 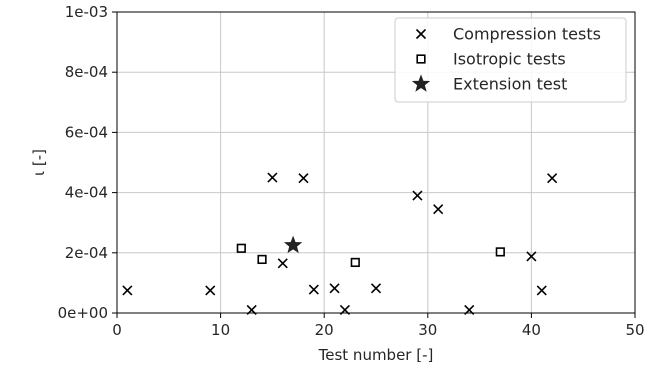 What do you see at coordinates (83, 313) in the screenshot?
I see `y-tick-label: 0e+00` at bounding box center [83, 313].